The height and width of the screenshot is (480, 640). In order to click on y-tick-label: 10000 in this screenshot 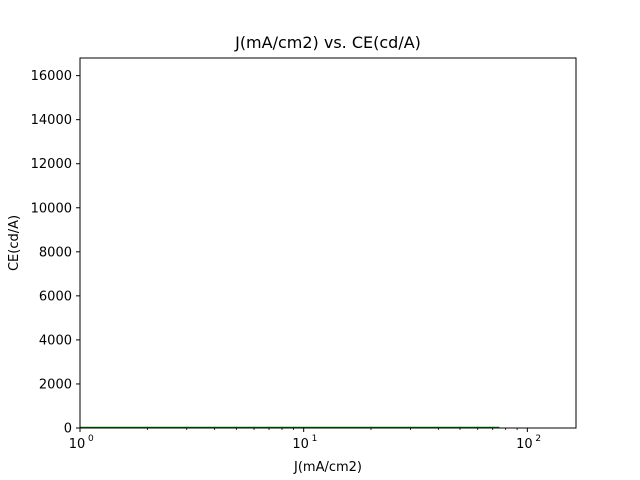, I will do `click(51, 208)`.